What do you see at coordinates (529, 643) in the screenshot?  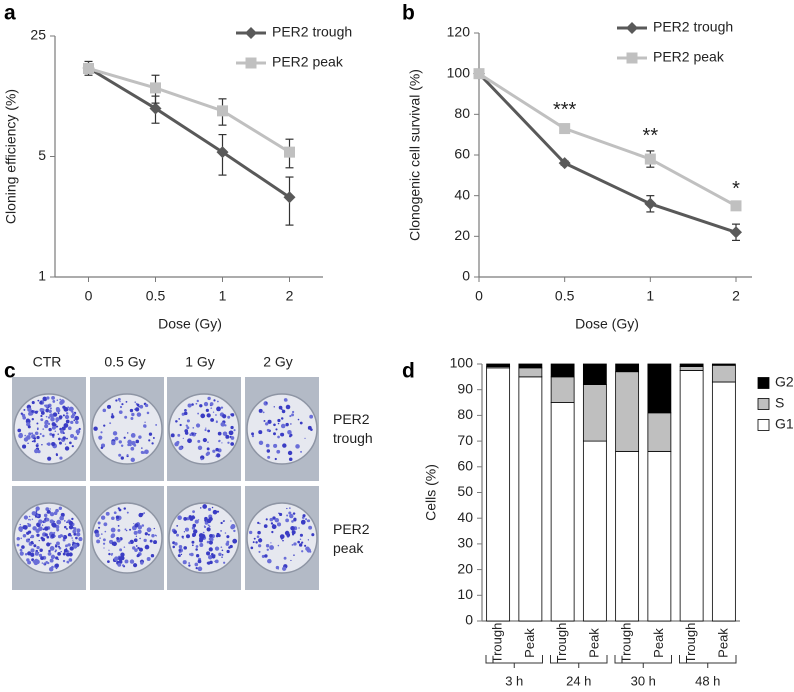 I see `x-tick-label: Peak` at bounding box center [529, 643].